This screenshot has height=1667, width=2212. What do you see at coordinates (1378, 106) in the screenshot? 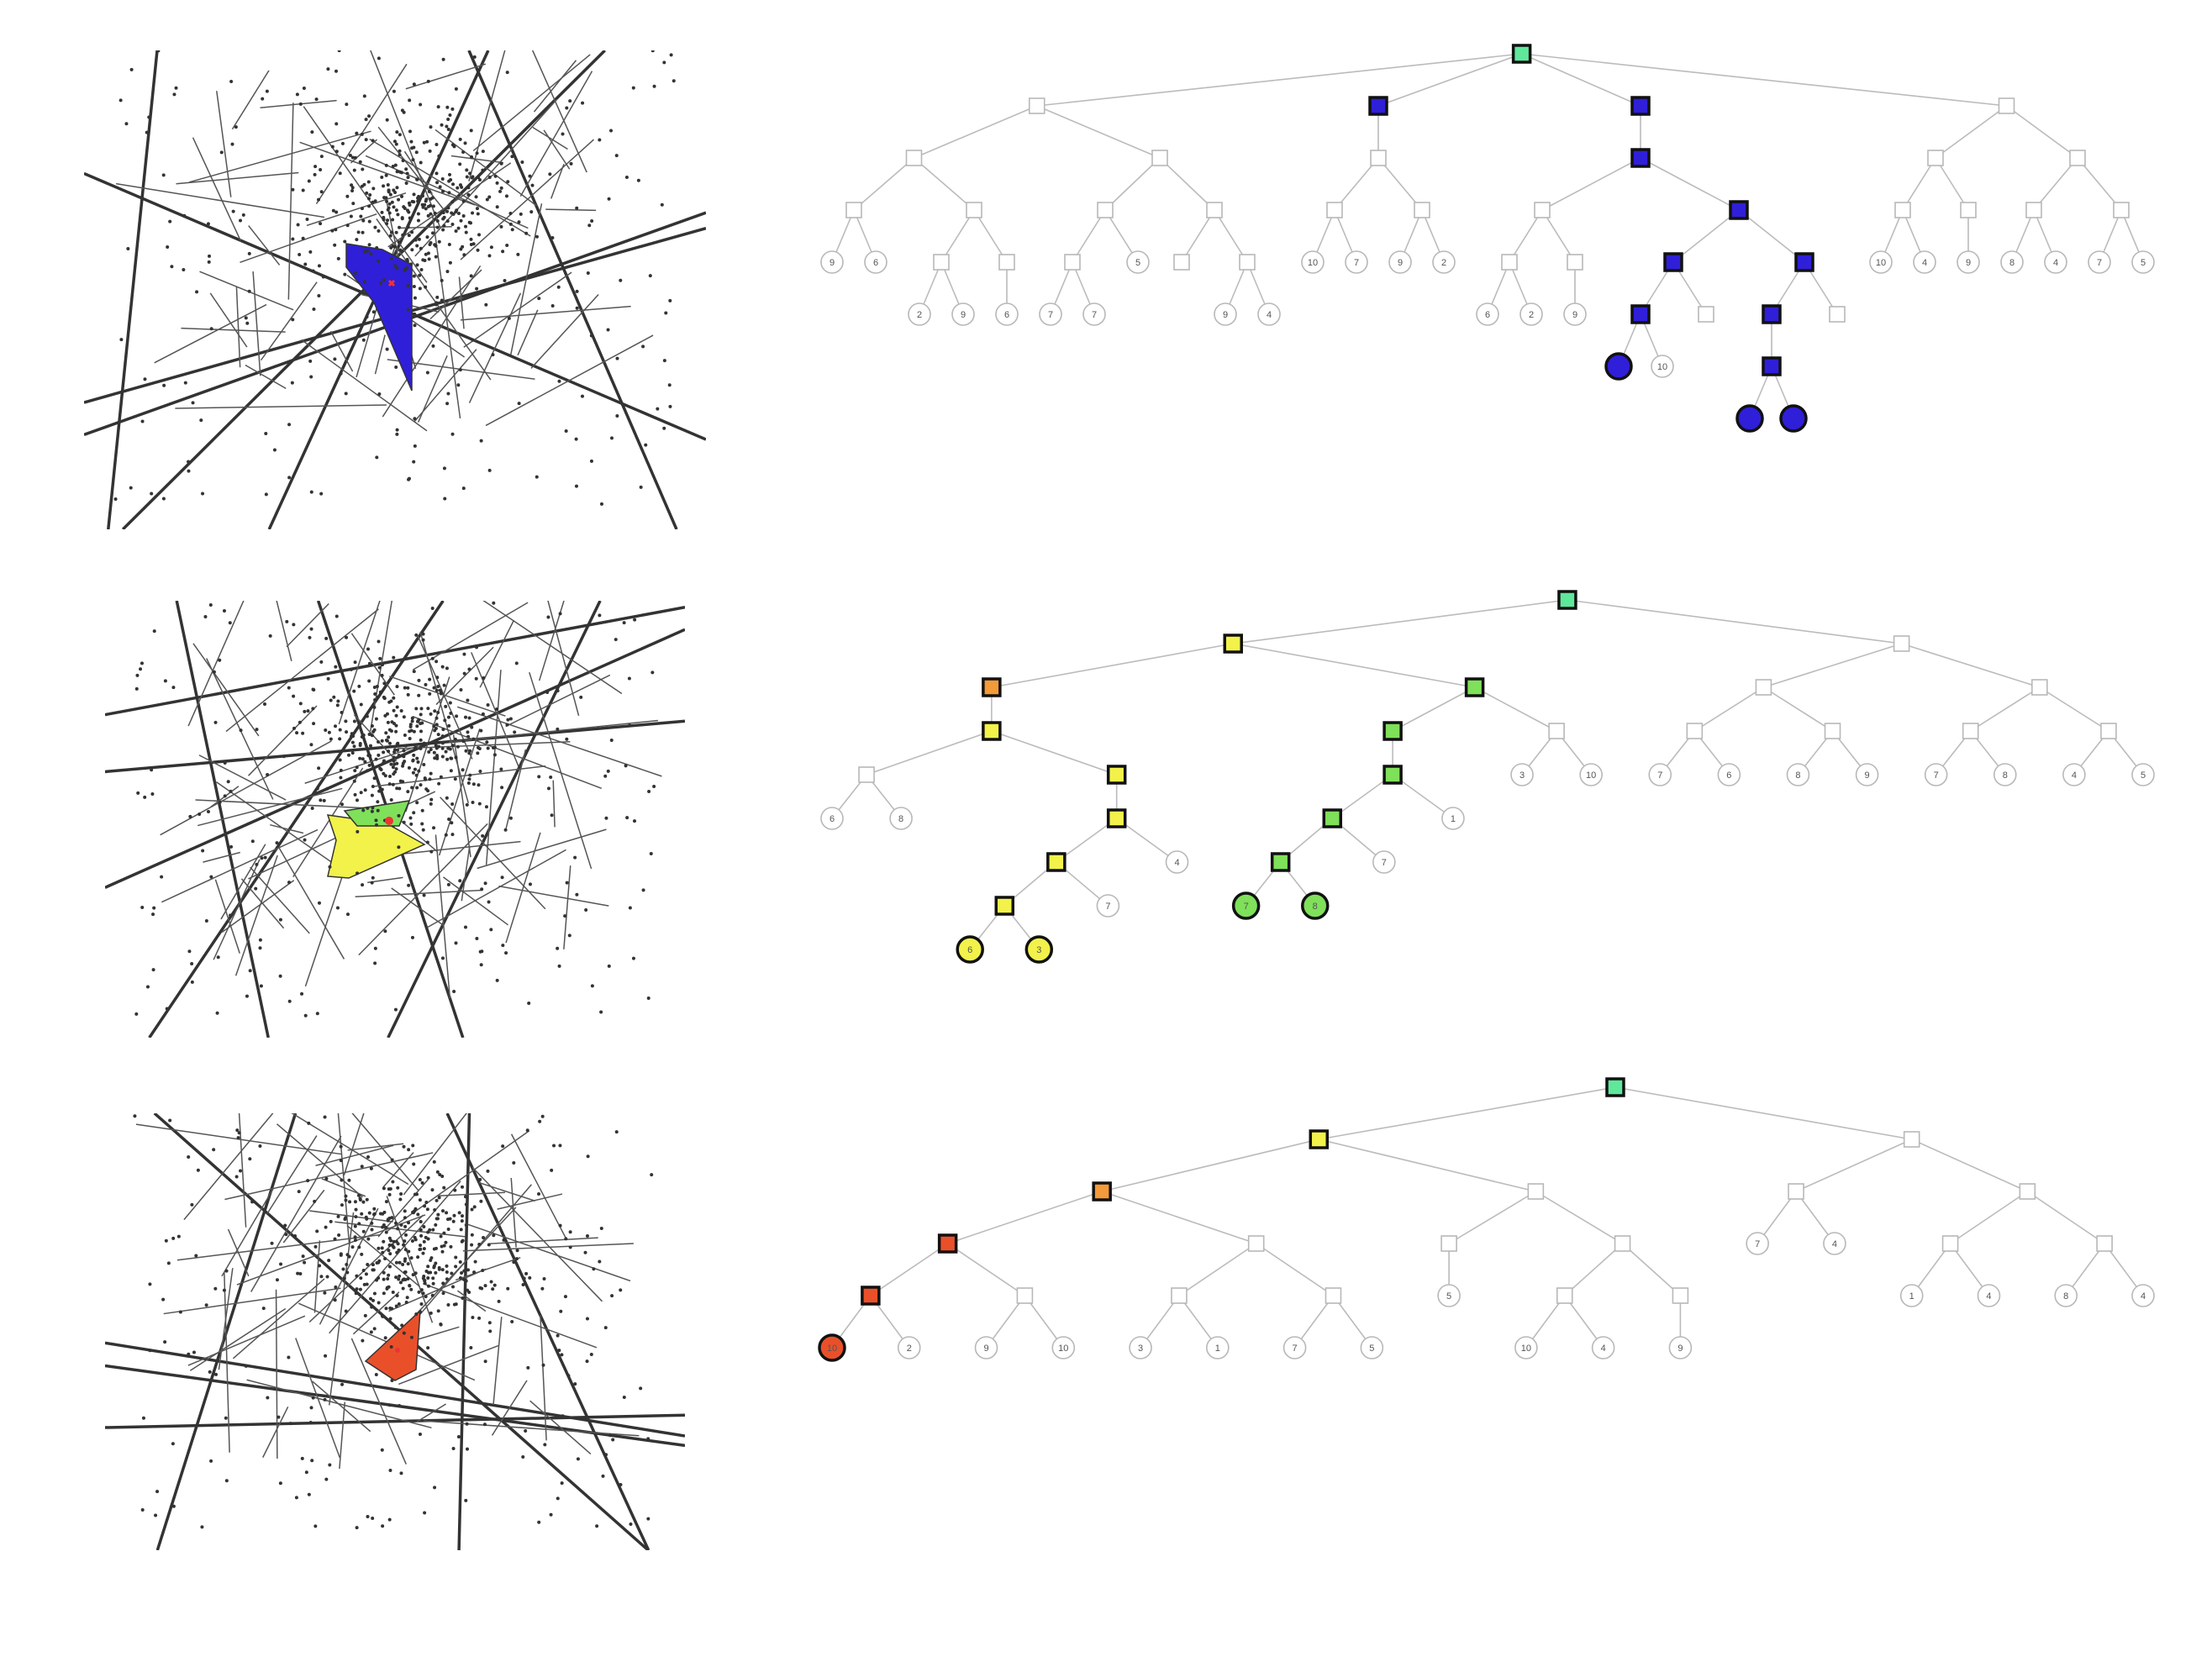
I see `highlighted-split-node` at bounding box center [1378, 106].